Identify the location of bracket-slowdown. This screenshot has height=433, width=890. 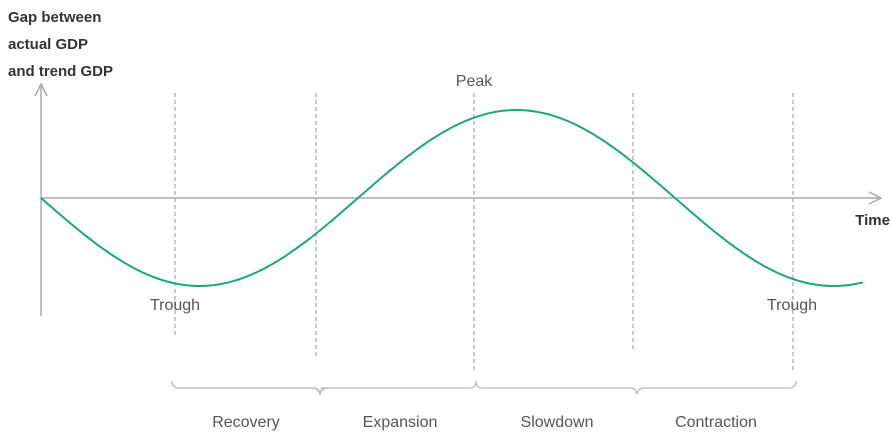
(556, 387).